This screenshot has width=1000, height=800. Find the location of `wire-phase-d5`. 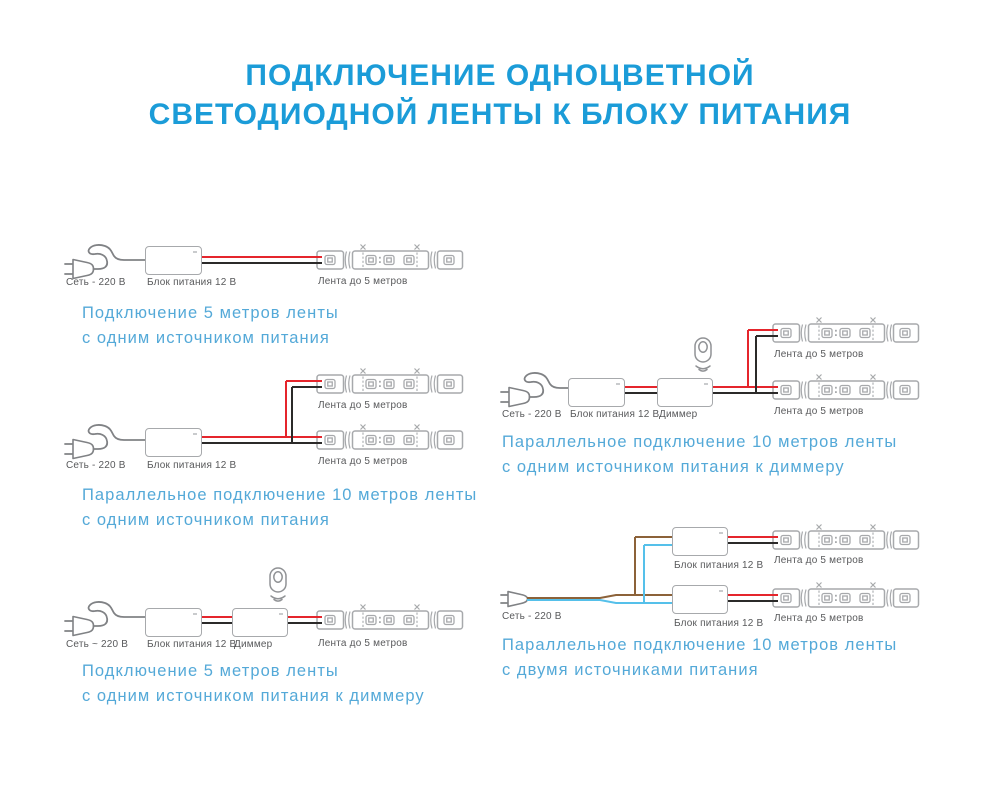

wire-phase-d5 is located at coordinates (599, 567).